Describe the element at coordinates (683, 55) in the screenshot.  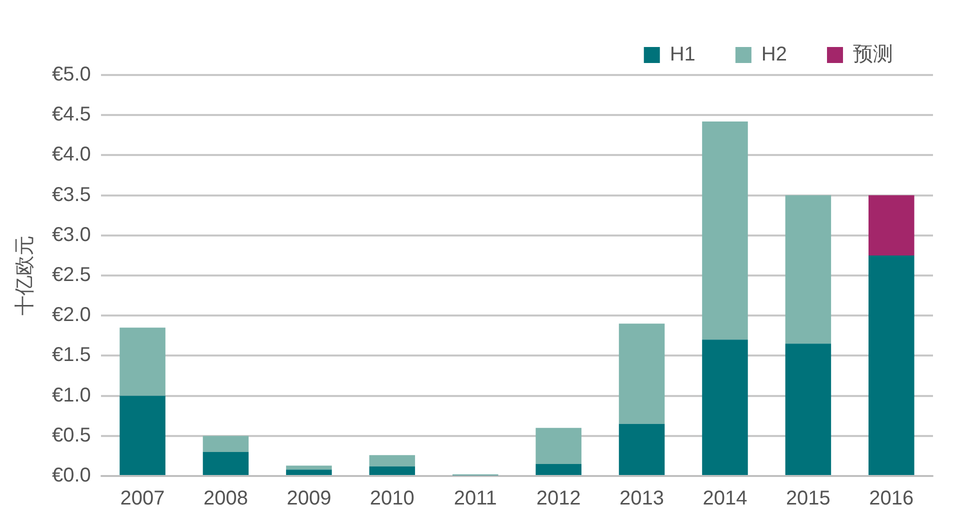
I see `legend-label: H1` at that location.